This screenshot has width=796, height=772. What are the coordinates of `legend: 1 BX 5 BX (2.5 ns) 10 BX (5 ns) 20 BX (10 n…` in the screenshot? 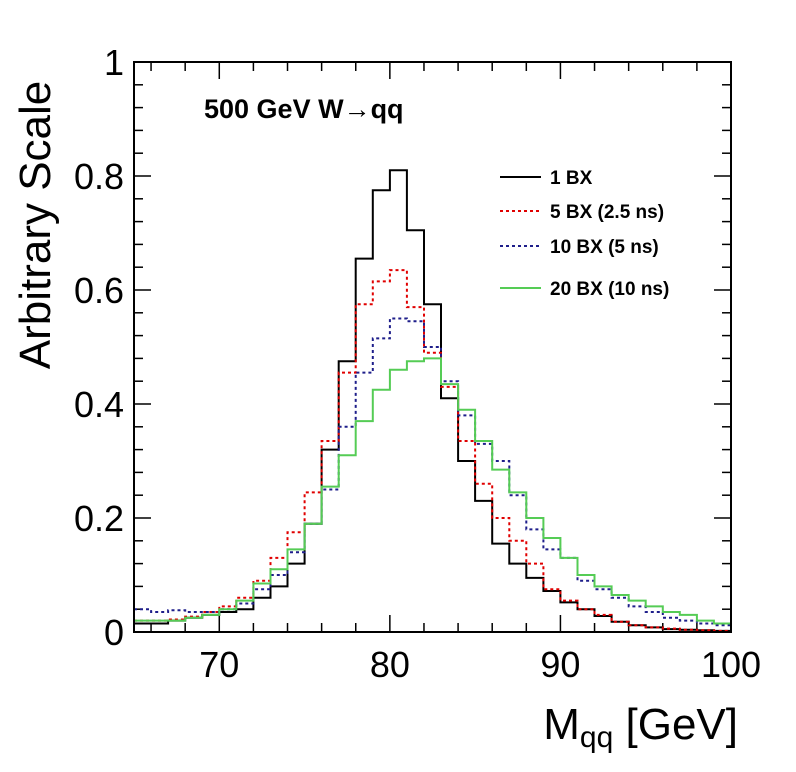 It's located at (584, 234).